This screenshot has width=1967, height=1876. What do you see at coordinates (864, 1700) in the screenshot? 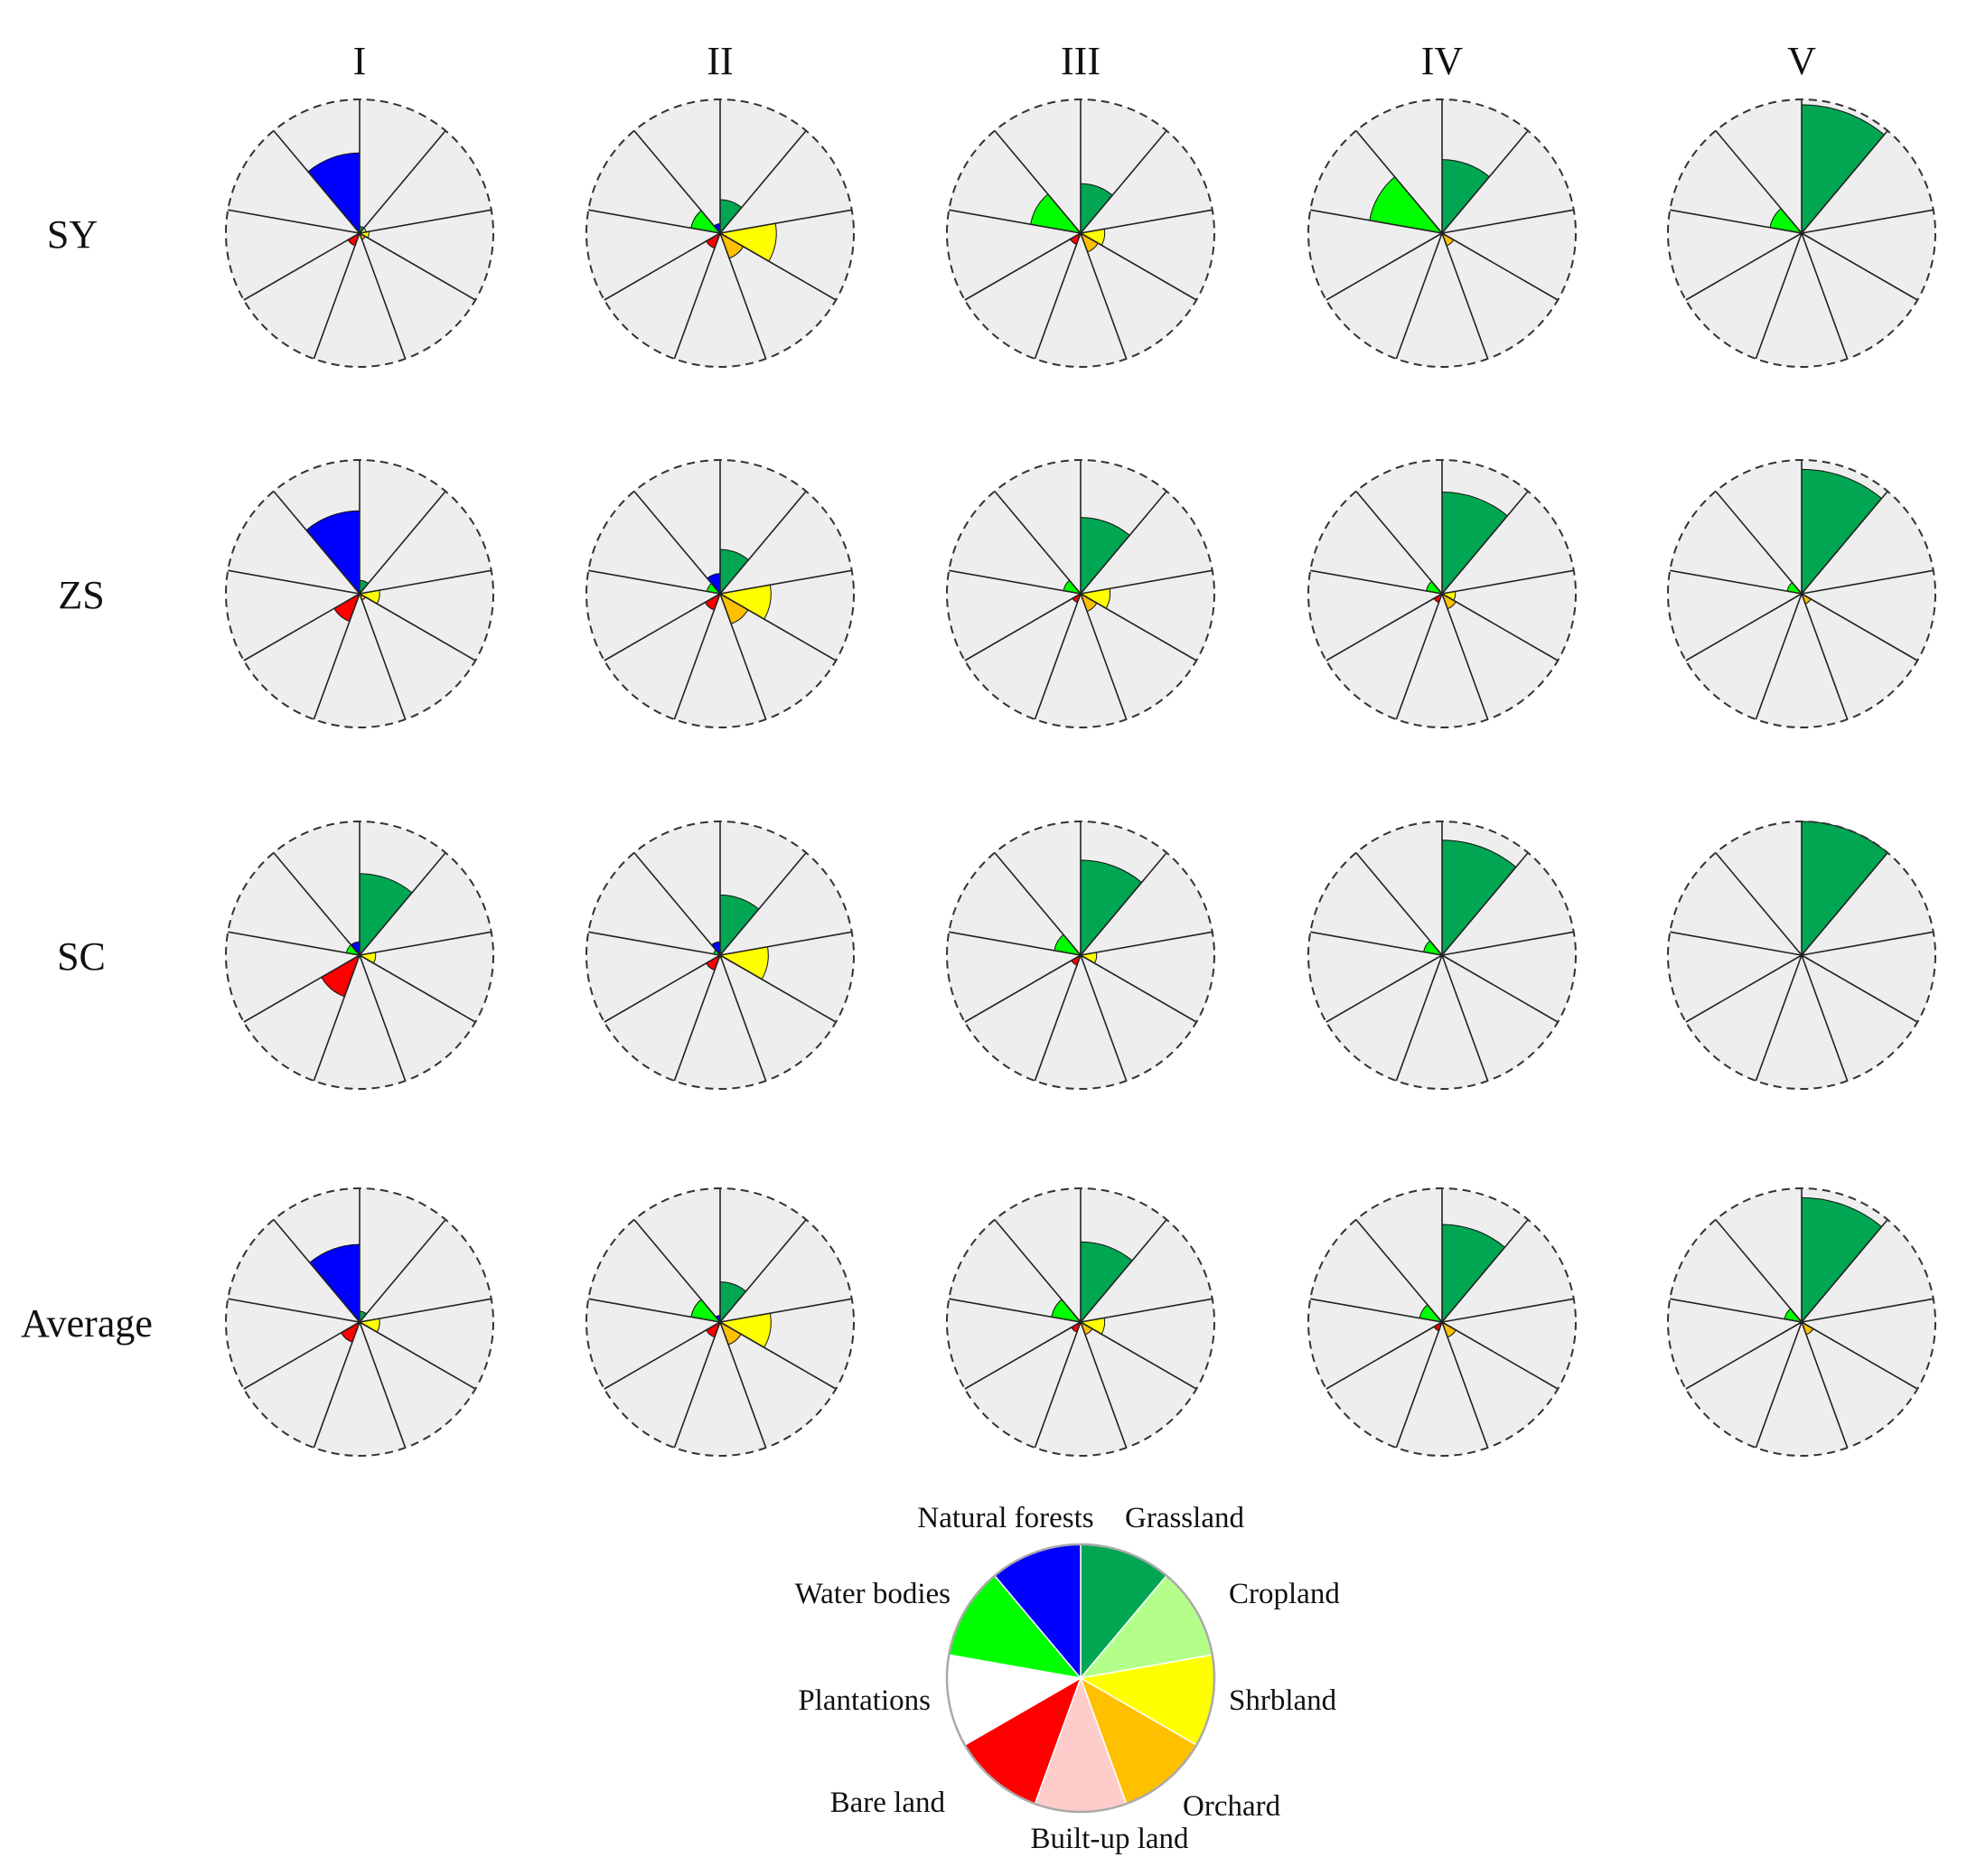
I see `legend-label-plantations: Plantations` at bounding box center [864, 1700].